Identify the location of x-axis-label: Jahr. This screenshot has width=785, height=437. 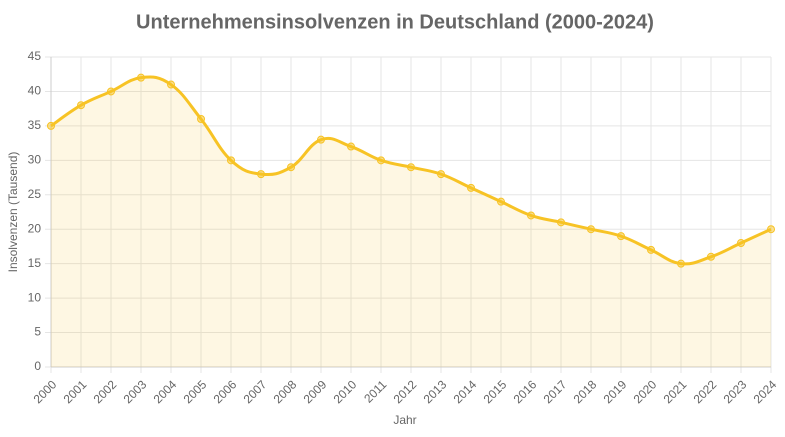
(404, 420).